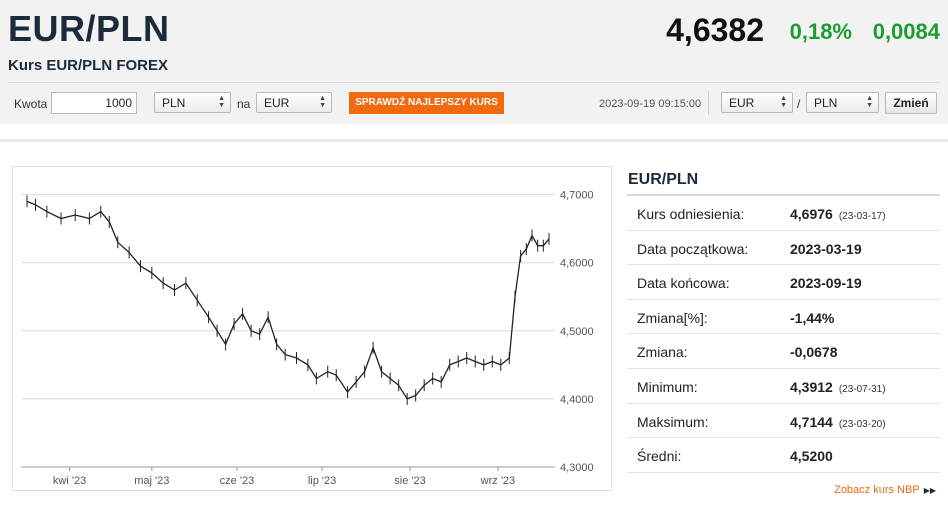  What do you see at coordinates (783, 455) in the screenshot?
I see `stats-row: Średni: 4,5200` at bounding box center [783, 455].